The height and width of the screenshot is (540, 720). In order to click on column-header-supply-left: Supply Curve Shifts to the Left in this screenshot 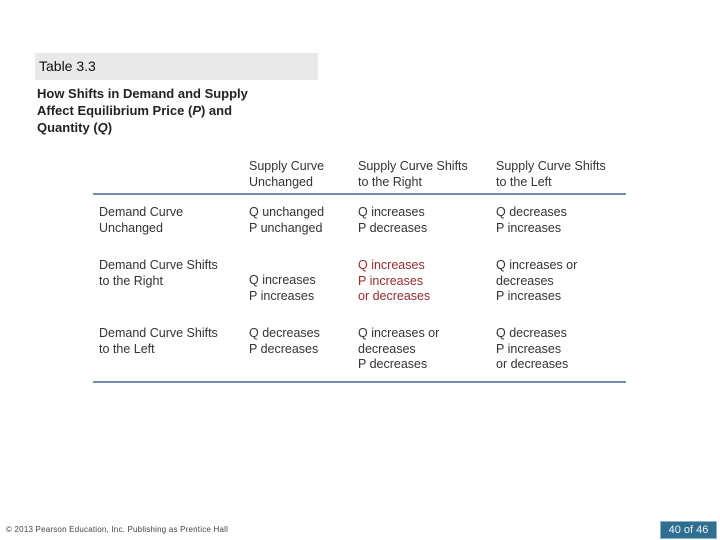, I will do `click(551, 174)`.